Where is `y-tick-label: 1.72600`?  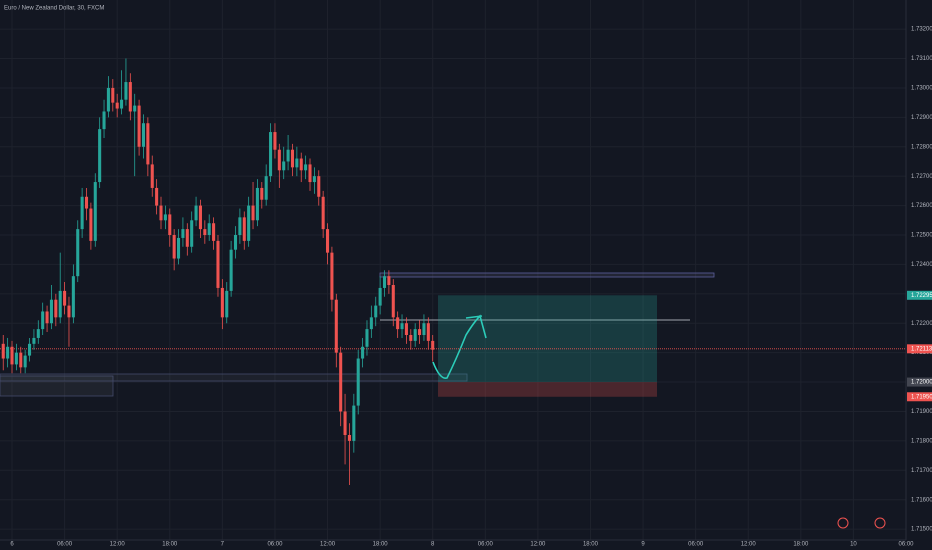
y-tick-label: 1.72600 is located at coordinates (921, 206).